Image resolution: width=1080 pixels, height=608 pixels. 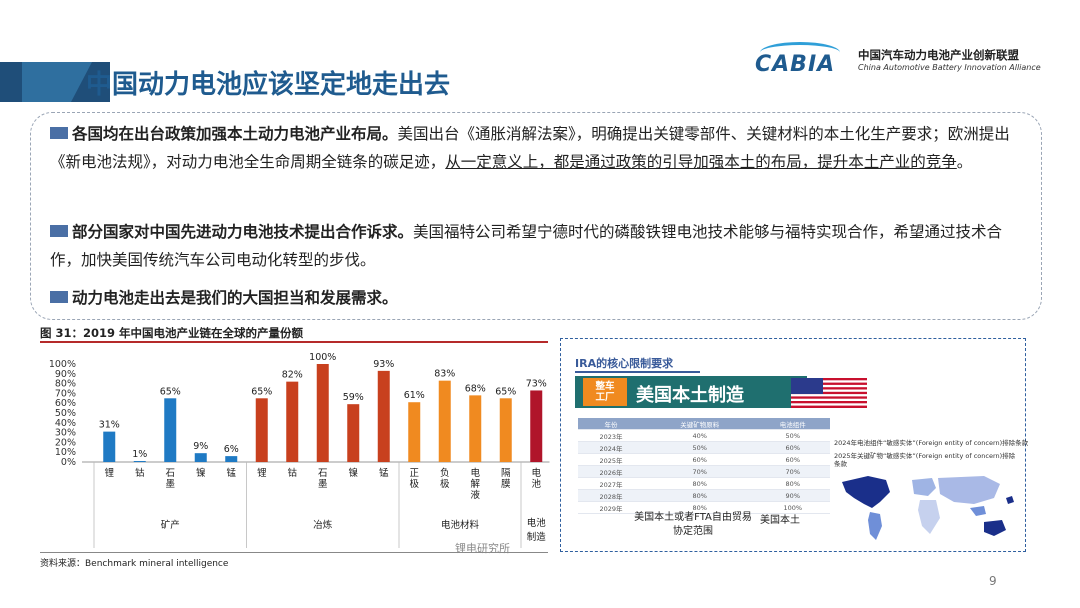 What do you see at coordinates (699, 495) in the screenshot?
I see `table-cell: 80%` at bounding box center [699, 495].